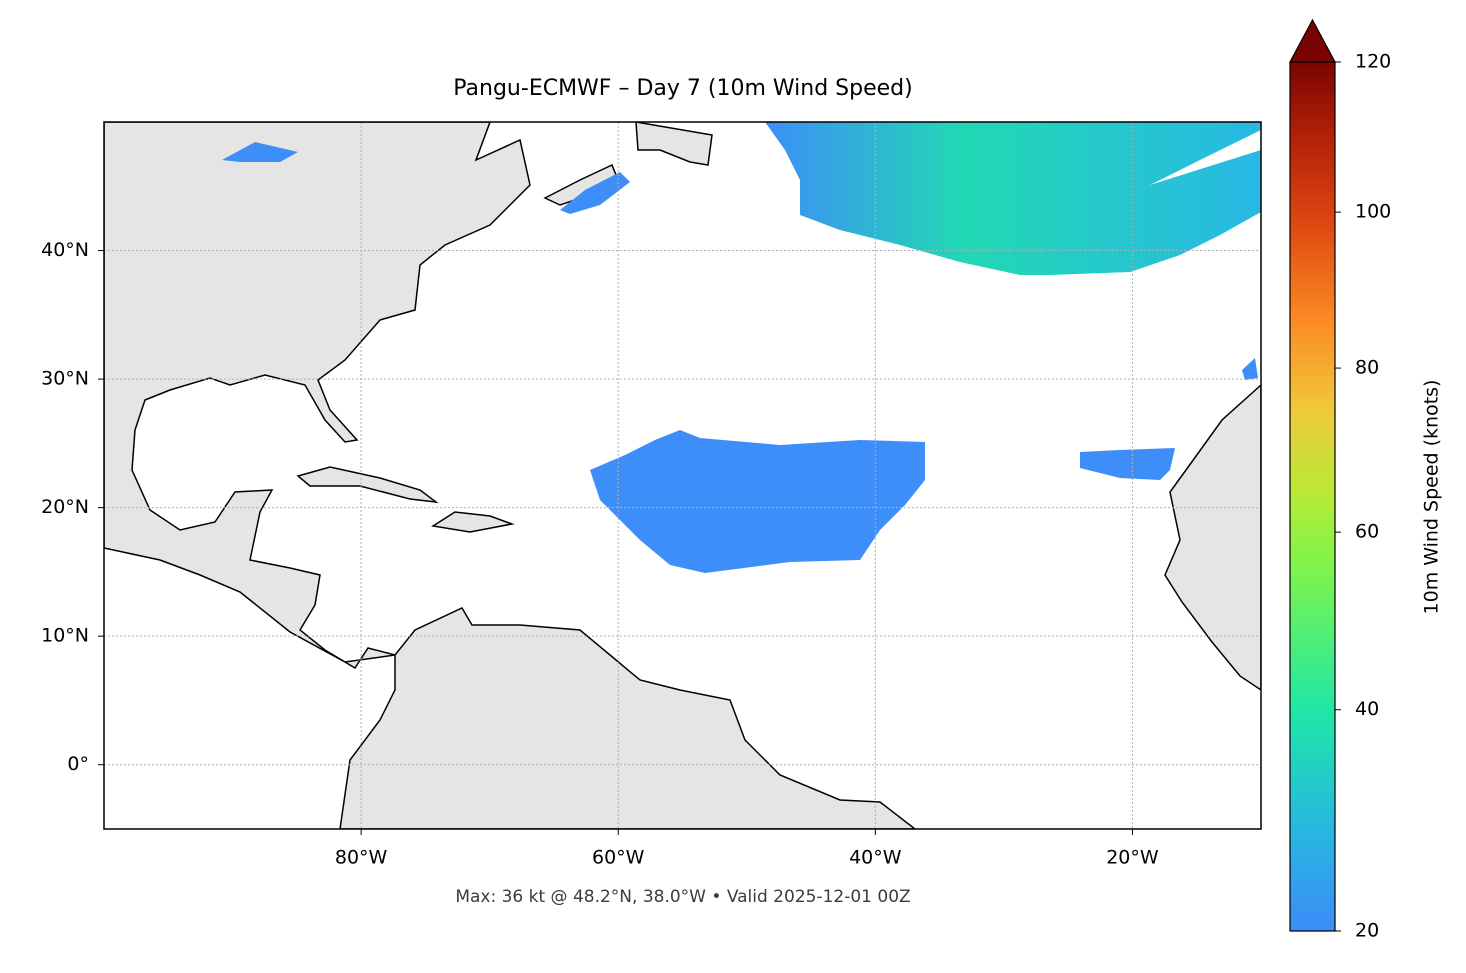  I want to click on south-america, so click(628, 718).